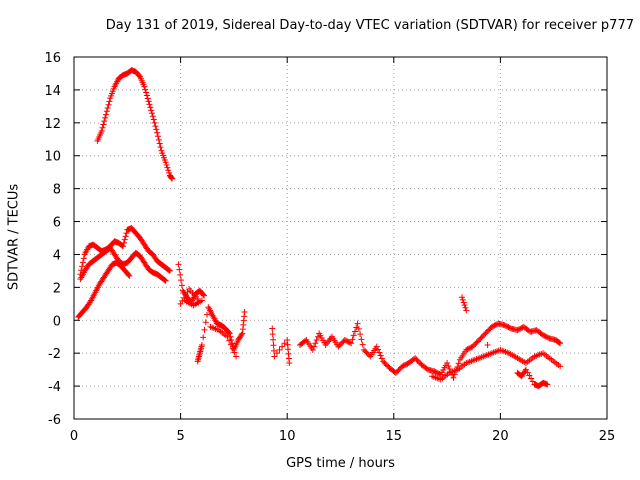 The image size is (640, 480). What do you see at coordinates (57, 223) in the screenshot?
I see `y-tick-label: 6` at bounding box center [57, 223].